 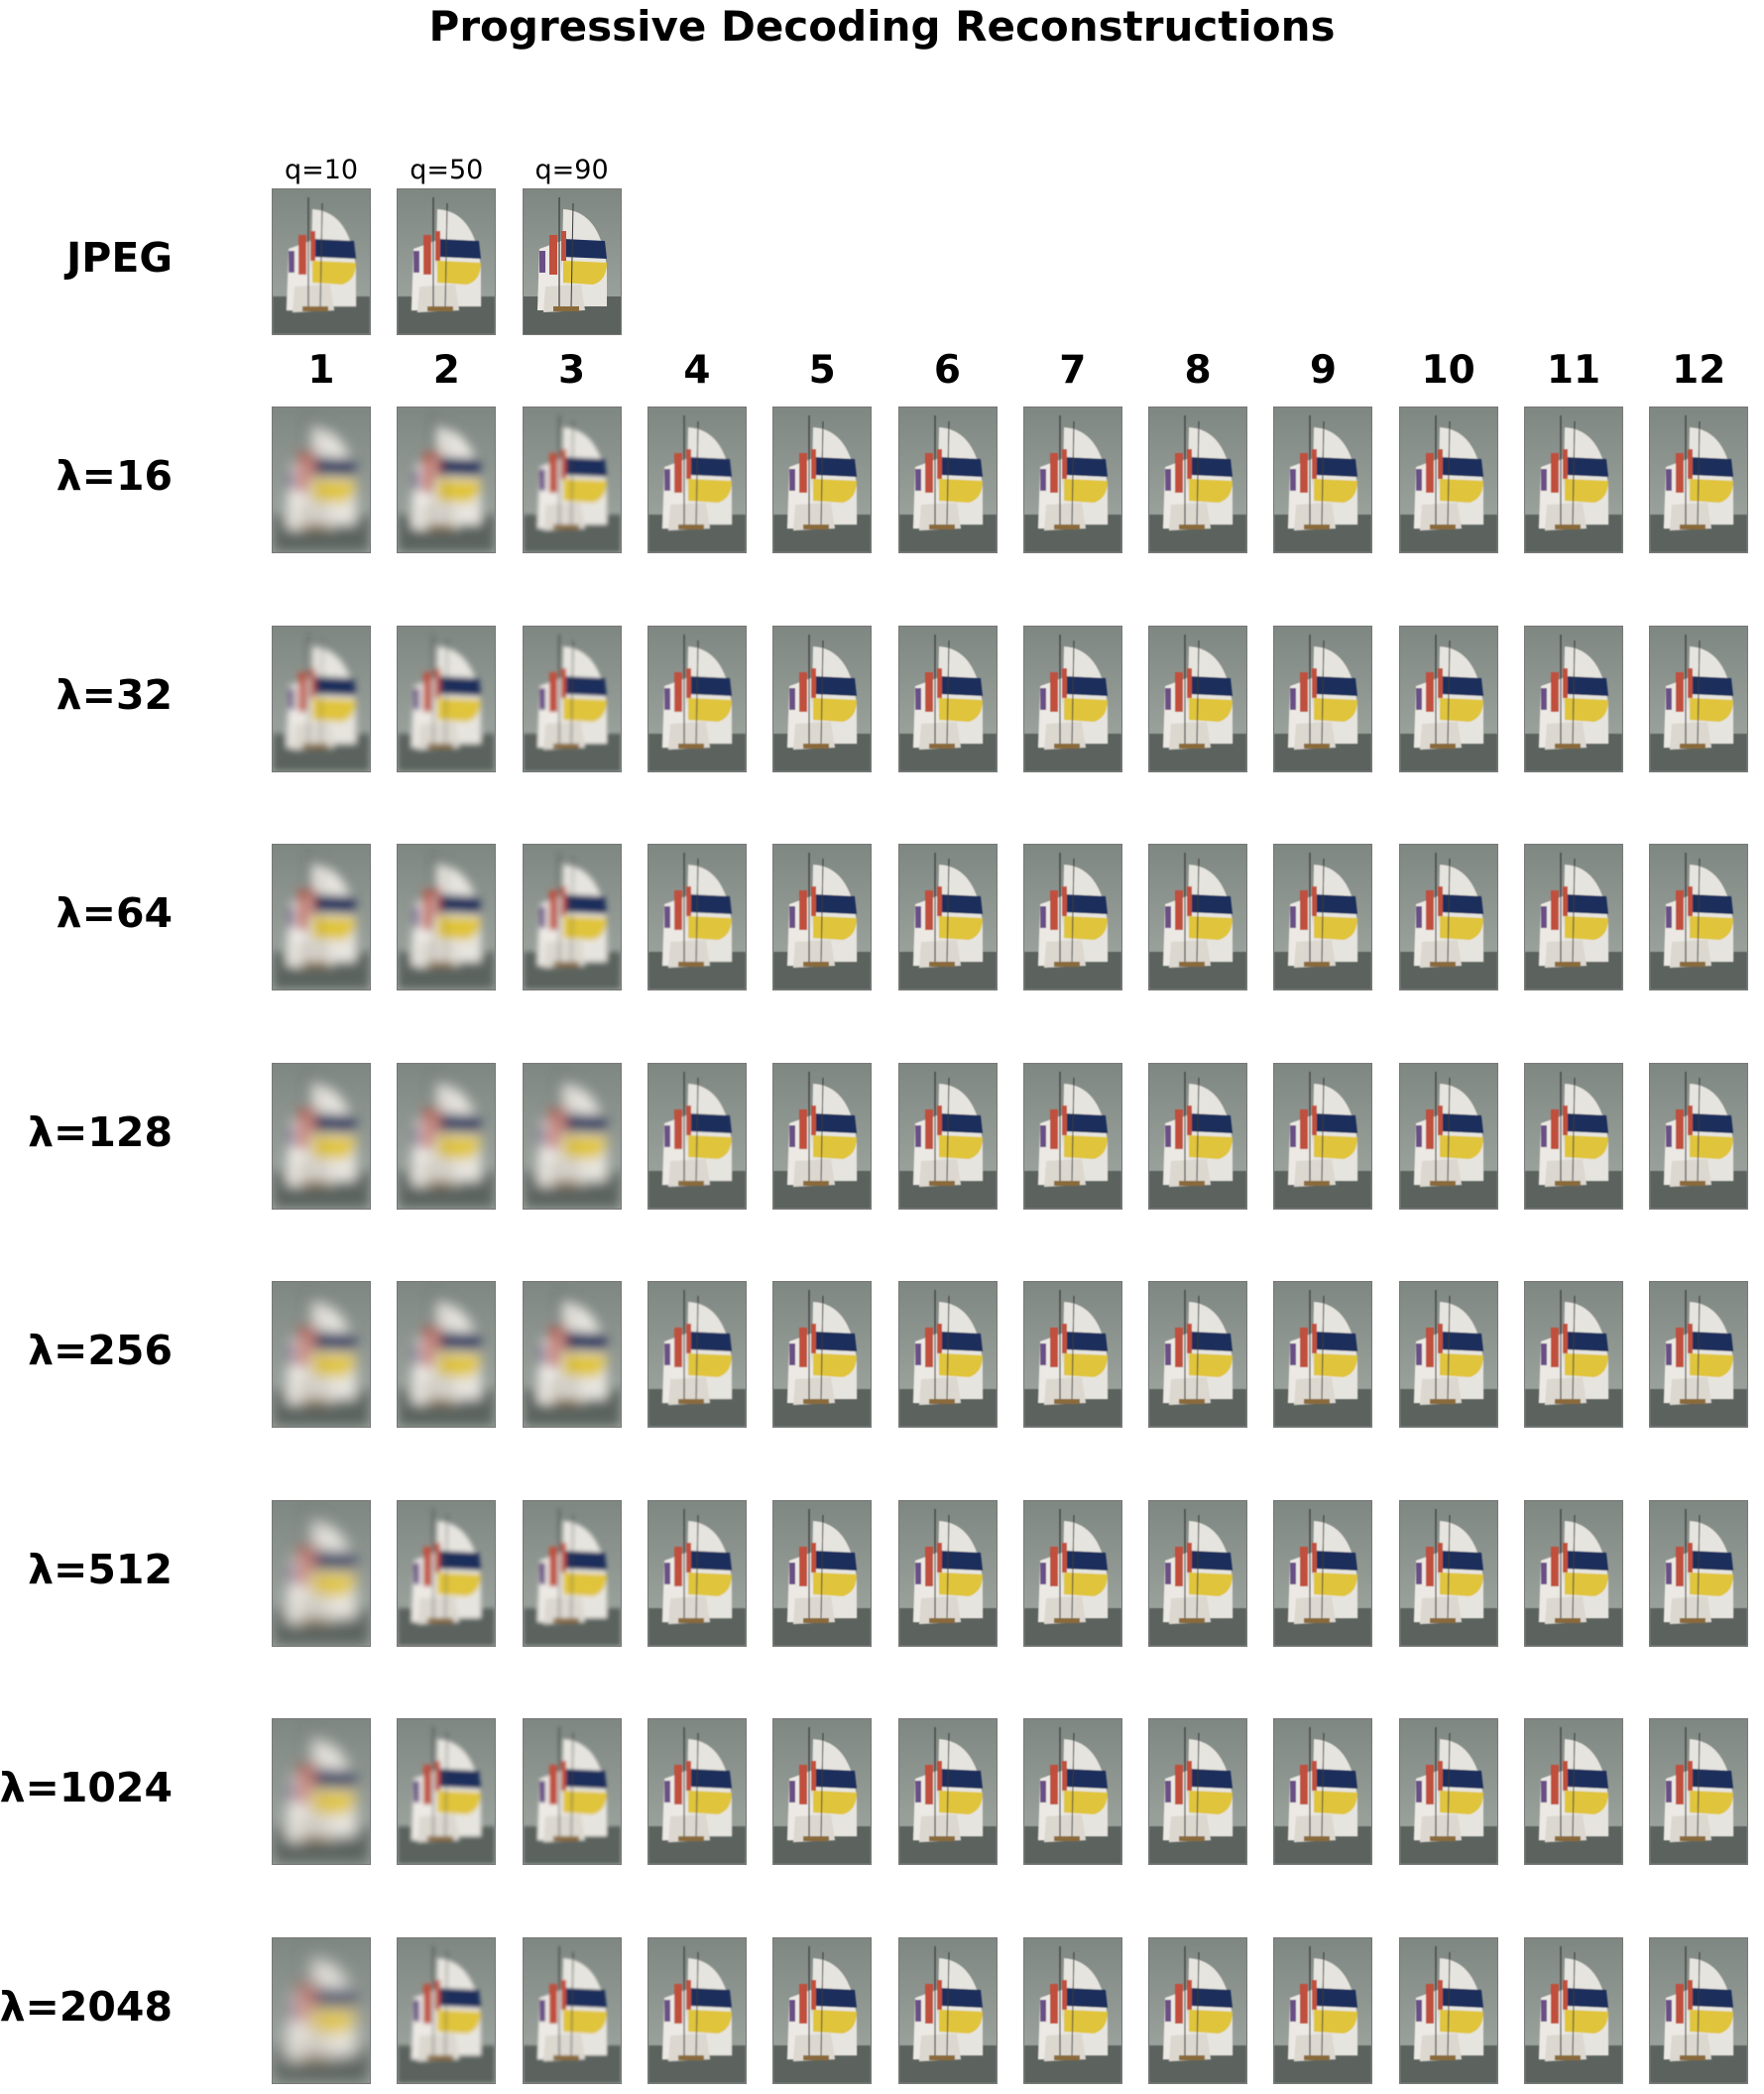 What do you see at coordinates (1073, 370) in the screenshot?
I see `column-number: 7` at bounding box center [1073, 370].